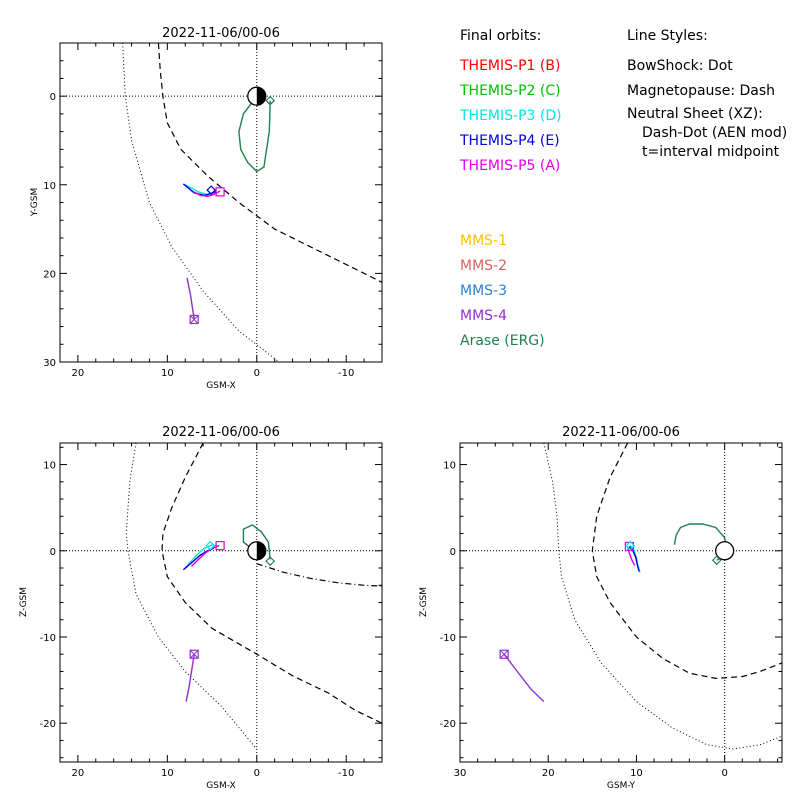 The width and height of the screenshot is (800, 800). I want to click on style-neutral-sheet: Neutral Sheet (XZ):, so click(695, 114).